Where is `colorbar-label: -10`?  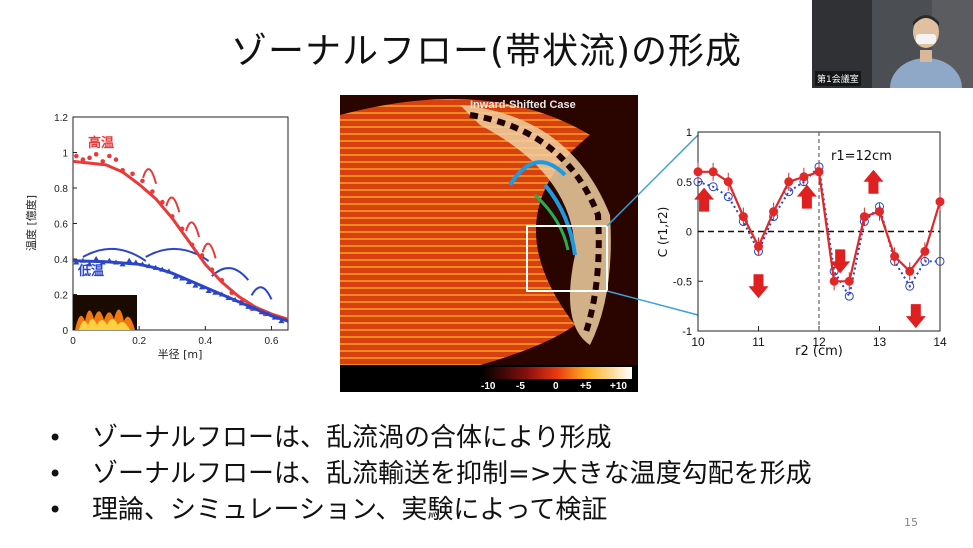
colorbar-label: -10 is located at coordinates (488, 386).